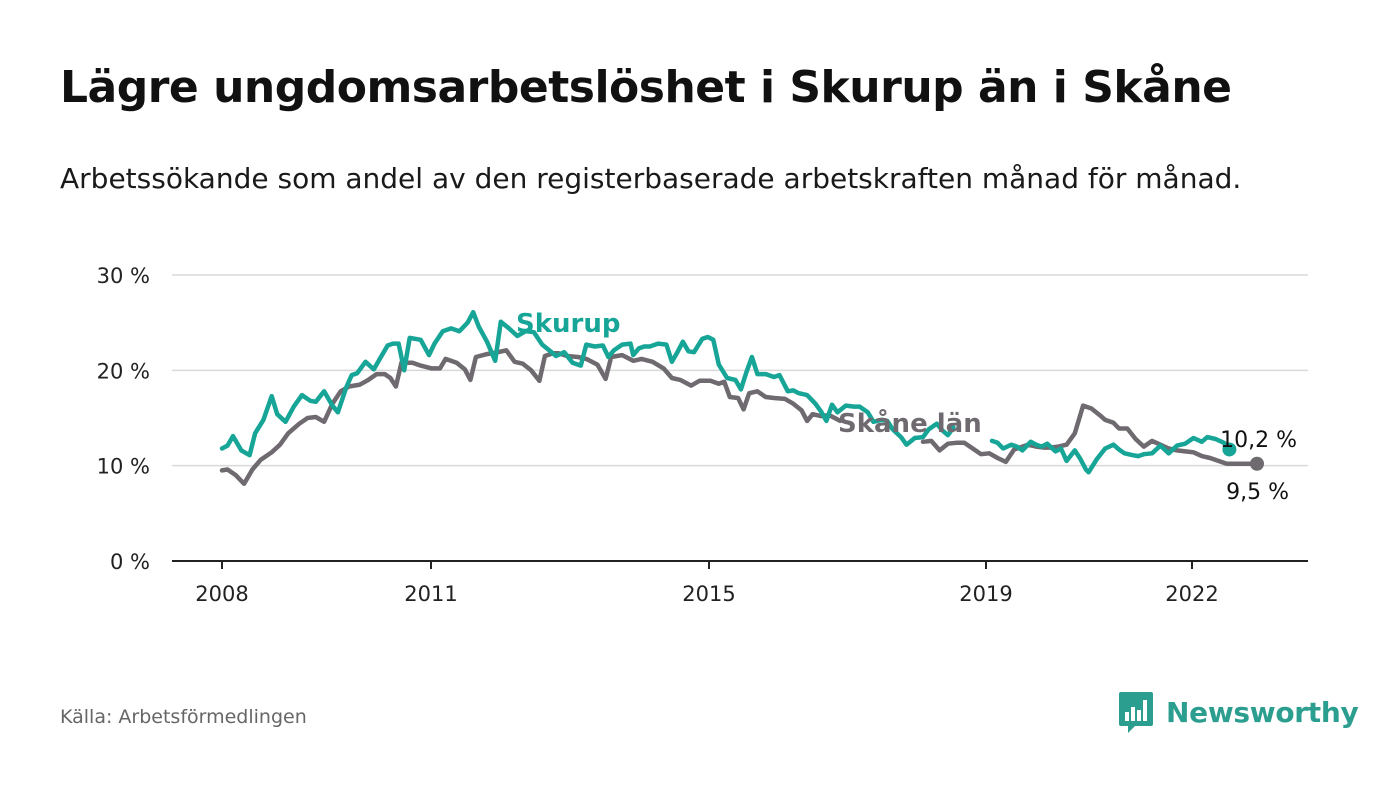 The width and height of the screenshot is (1400, 794). What do you see at coordinates (1191, 594) in the screenshot?
I see `x-tick-label: 2022` at bounding box center [1191, 594].